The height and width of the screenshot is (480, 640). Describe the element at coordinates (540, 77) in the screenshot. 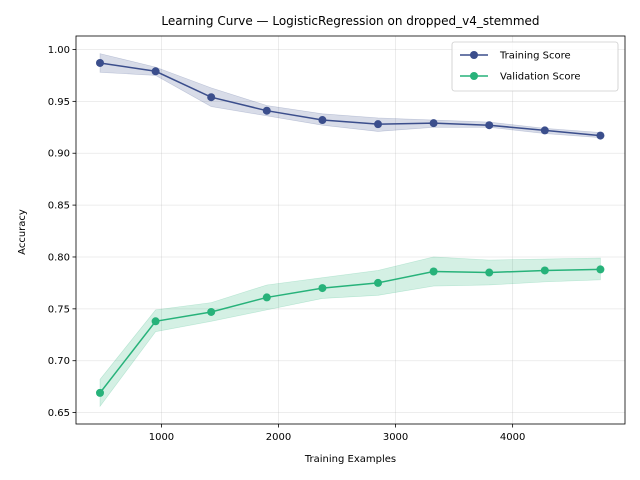

I see `legend-validation-label: Validation Score` at that location.